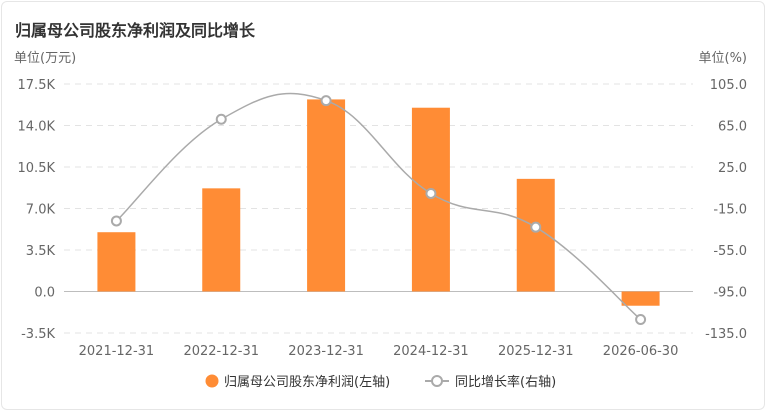  I want to click on right-axis-unit: 单位(%), so click(723, 58).